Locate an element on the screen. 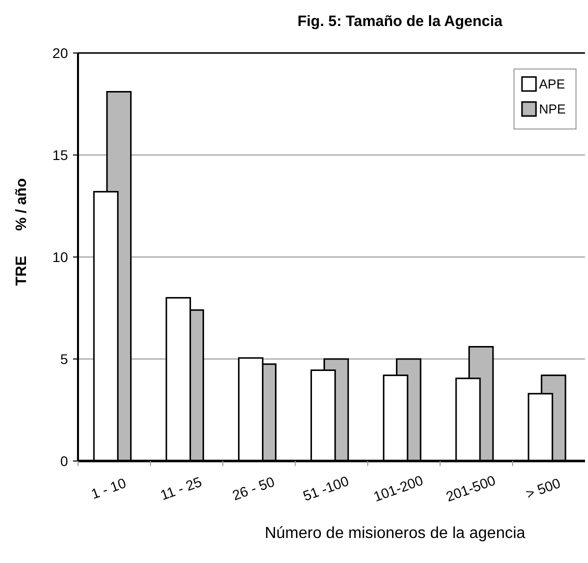  y-tick-label: 5 is located at coordinates (64, 358).